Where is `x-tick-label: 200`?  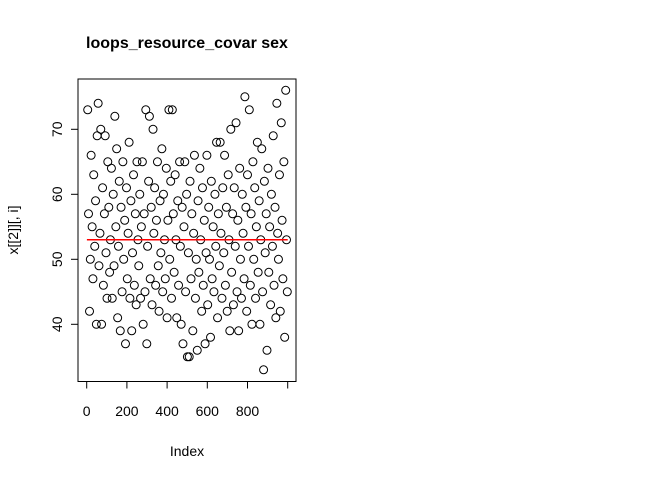 x-tick-label: 200 is located at coordinates (127, 411).